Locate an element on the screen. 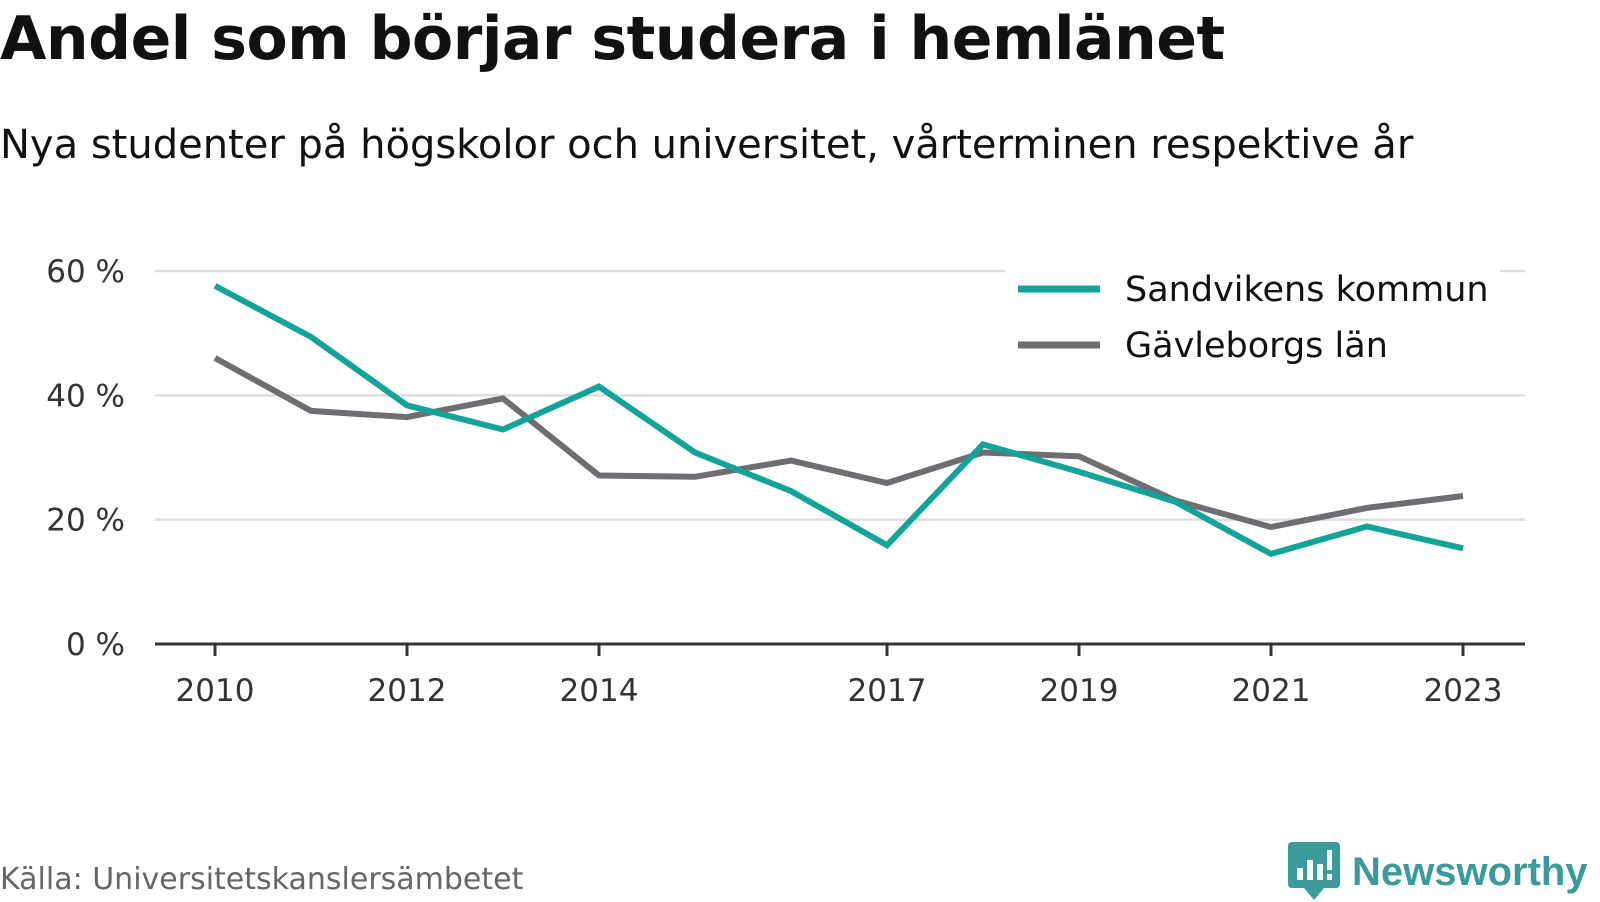 Image resolution: width=1600 pixels, height=902 pixels. x-axis-ticks: 2010 2012 2014 2017 2019 2021 2023 is located at coordinates (840, 676).